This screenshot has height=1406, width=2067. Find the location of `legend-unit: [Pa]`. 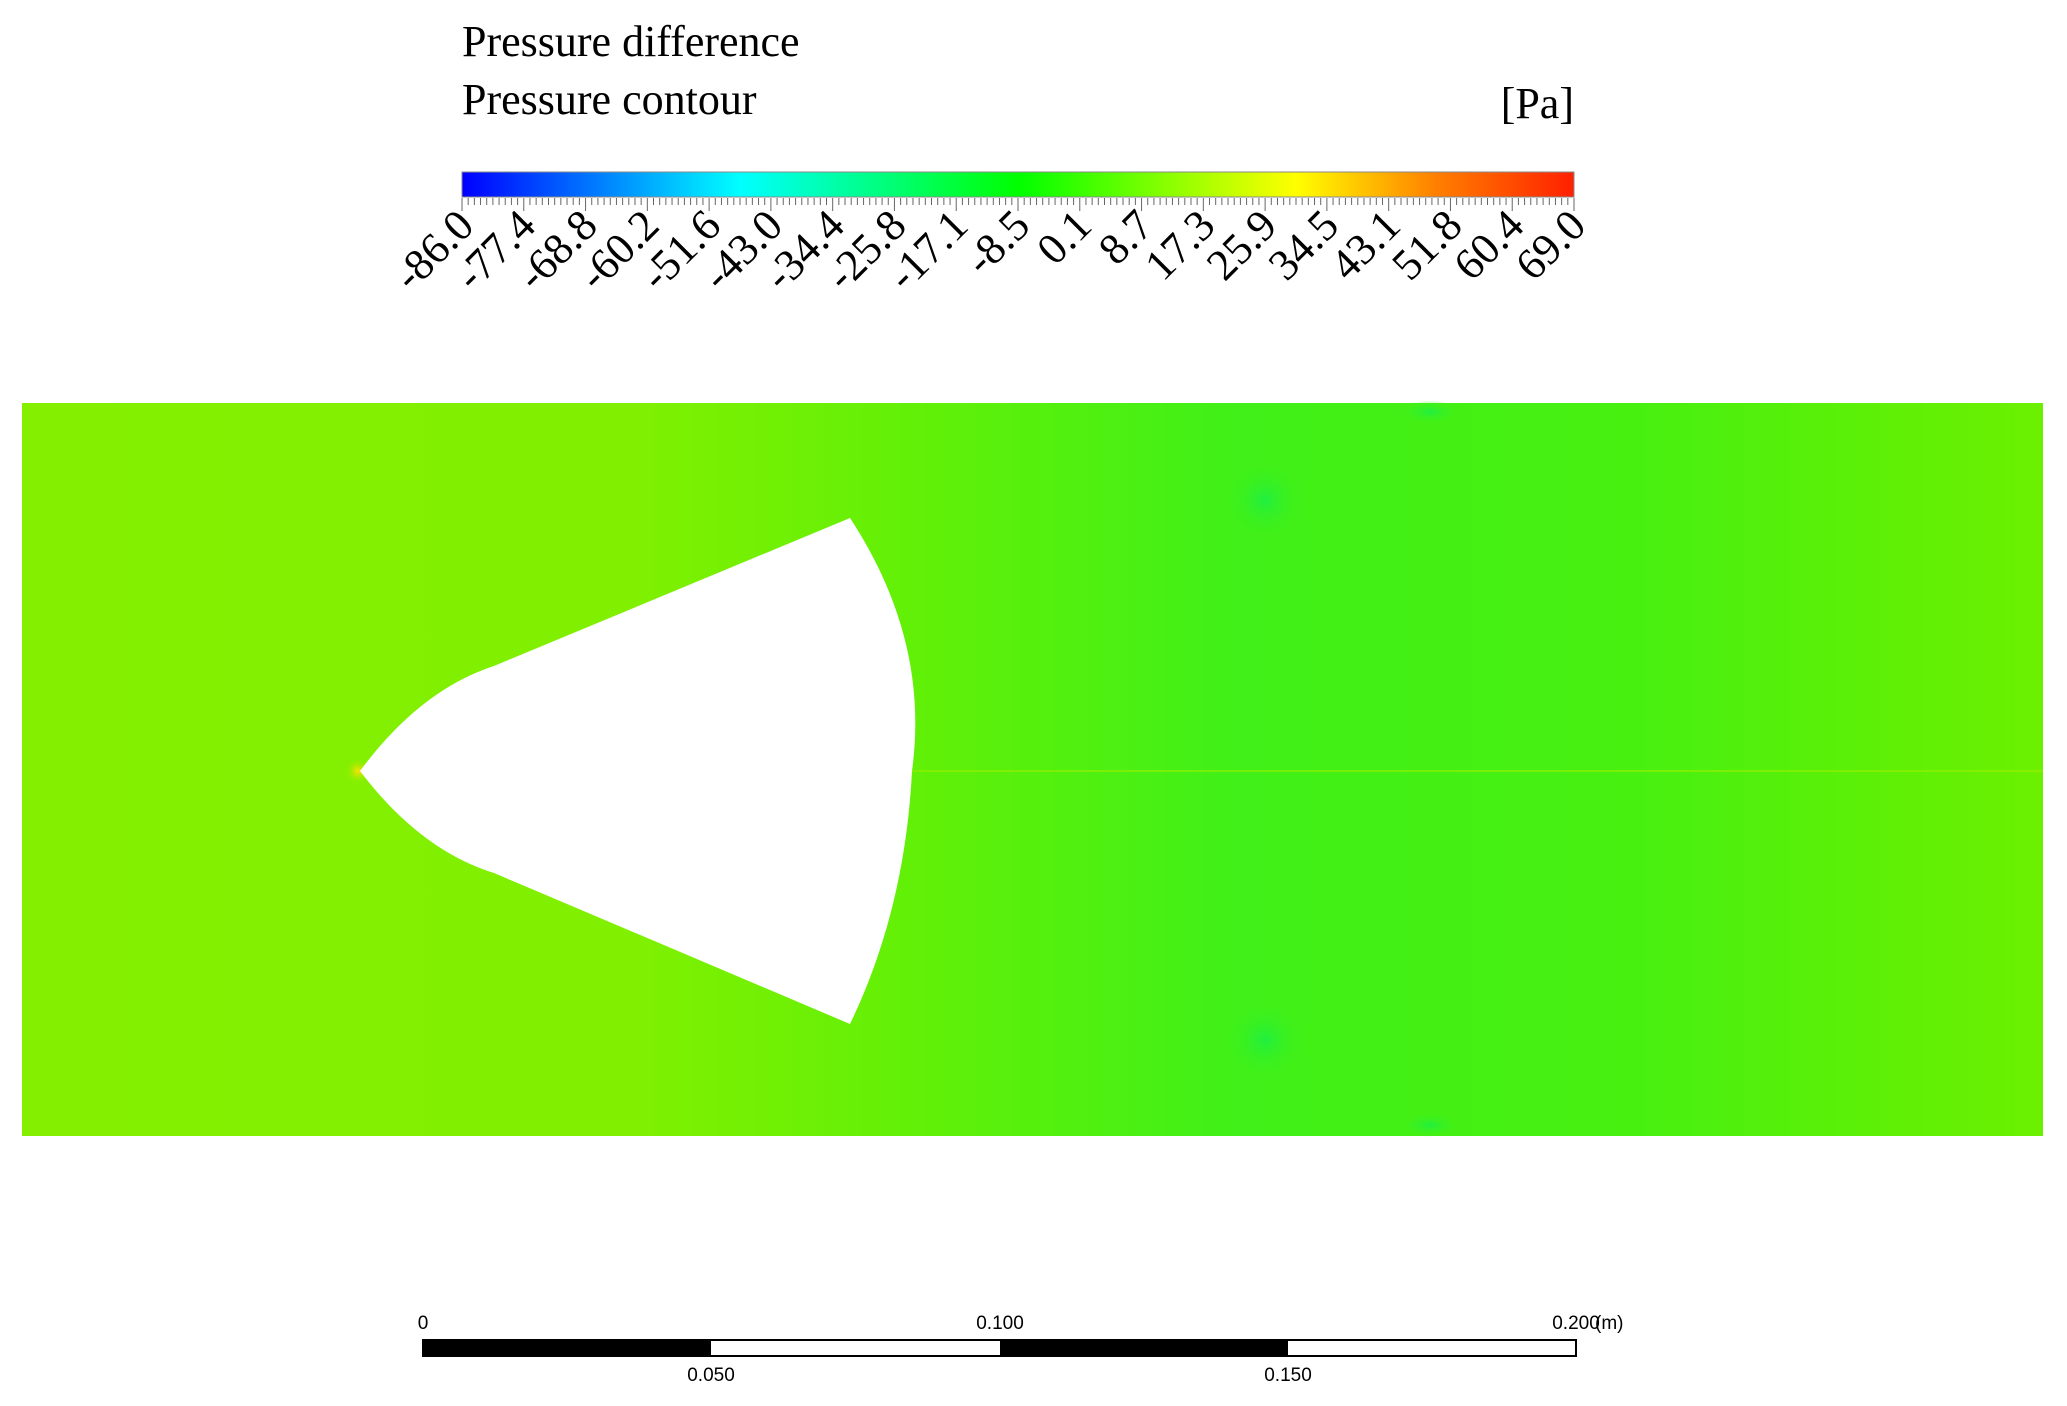

legend-unit: [Pa] is located at coordinates (1537, 103).